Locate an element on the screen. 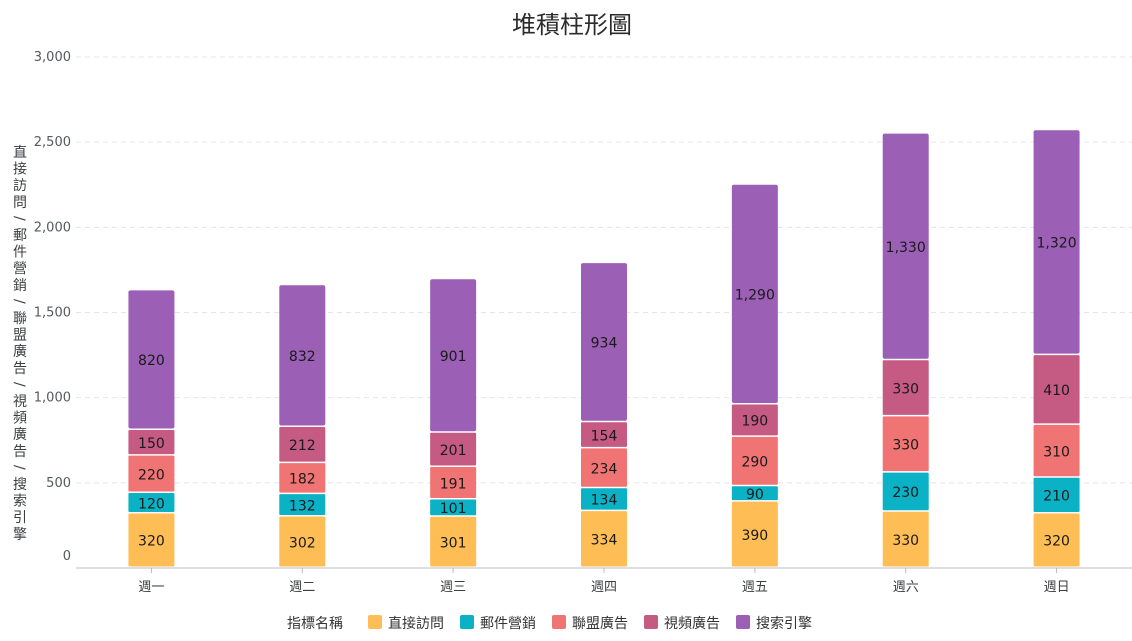  data-label: 1,330 is located at coordinates (906, 248).